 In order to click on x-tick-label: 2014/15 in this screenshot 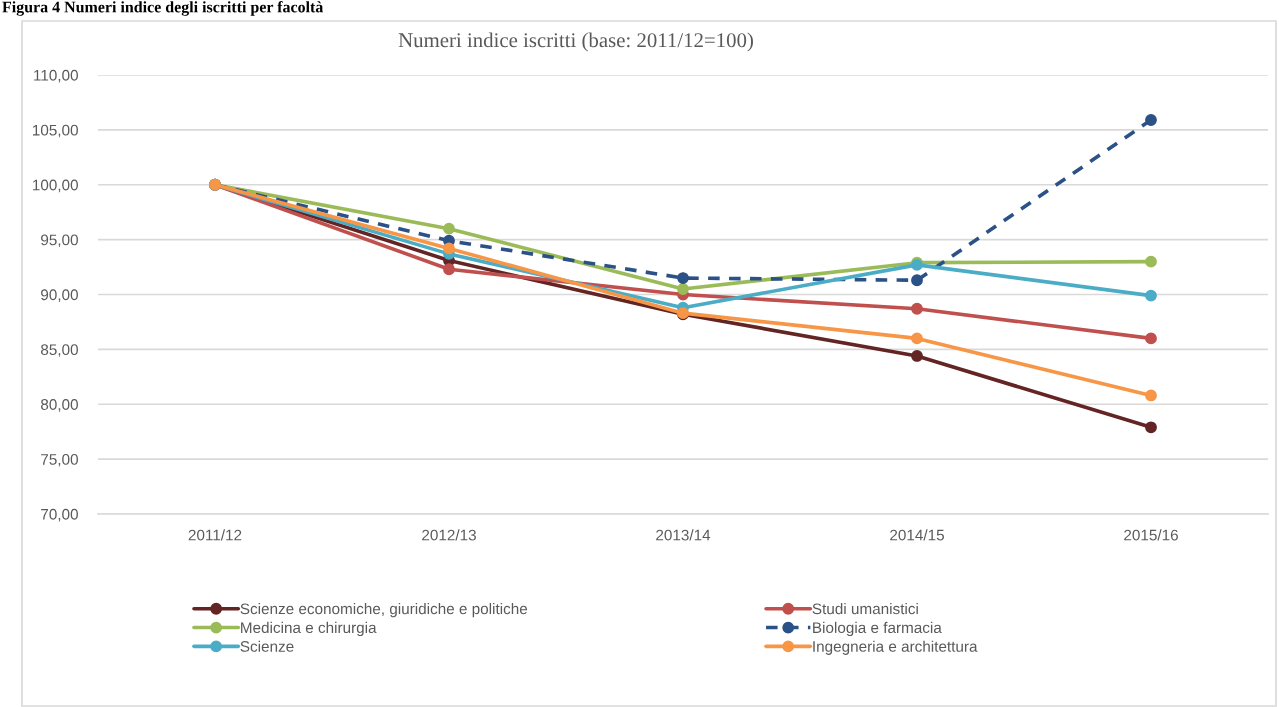, I will do `click(917, 535)`.